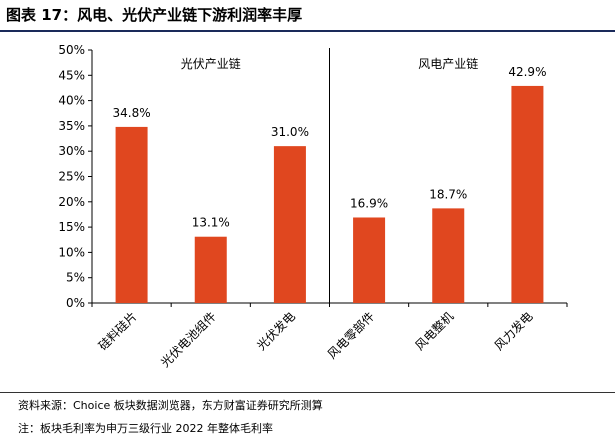 The image size is (615, 436). Describe the element at coordinates (71, 101) in the screenshot. I see `y-tick-label: 40%` at that location.